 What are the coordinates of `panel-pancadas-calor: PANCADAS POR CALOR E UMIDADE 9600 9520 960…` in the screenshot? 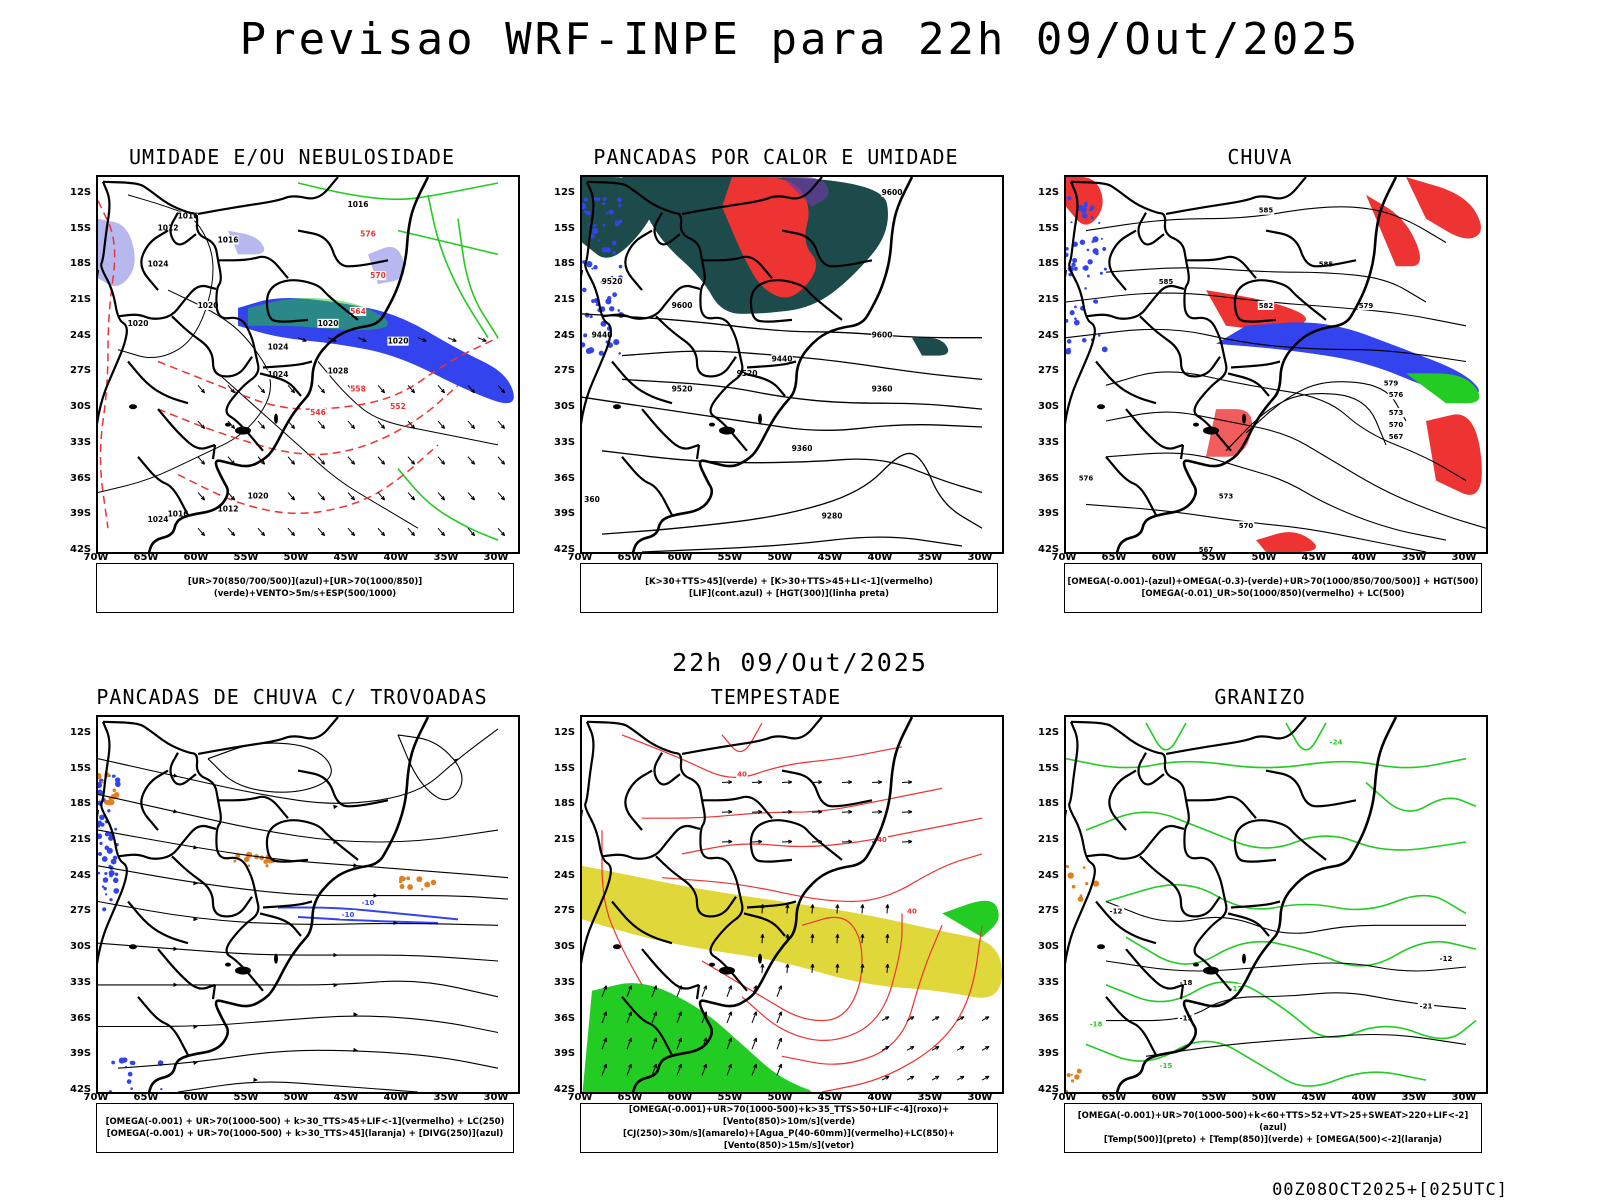 It's located at (779, 382).